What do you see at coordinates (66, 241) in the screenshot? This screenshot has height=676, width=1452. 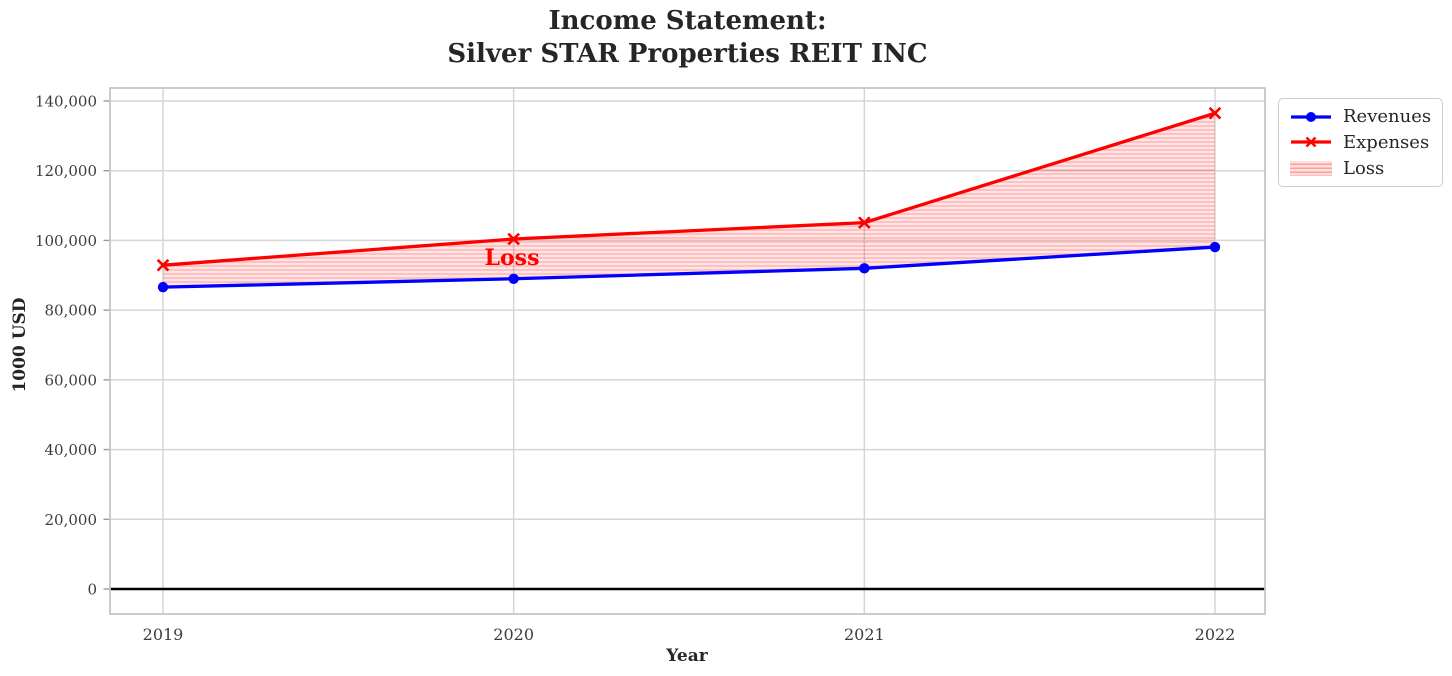 I see `y-tick-label: 100,000` at bounding box center [66, 241].